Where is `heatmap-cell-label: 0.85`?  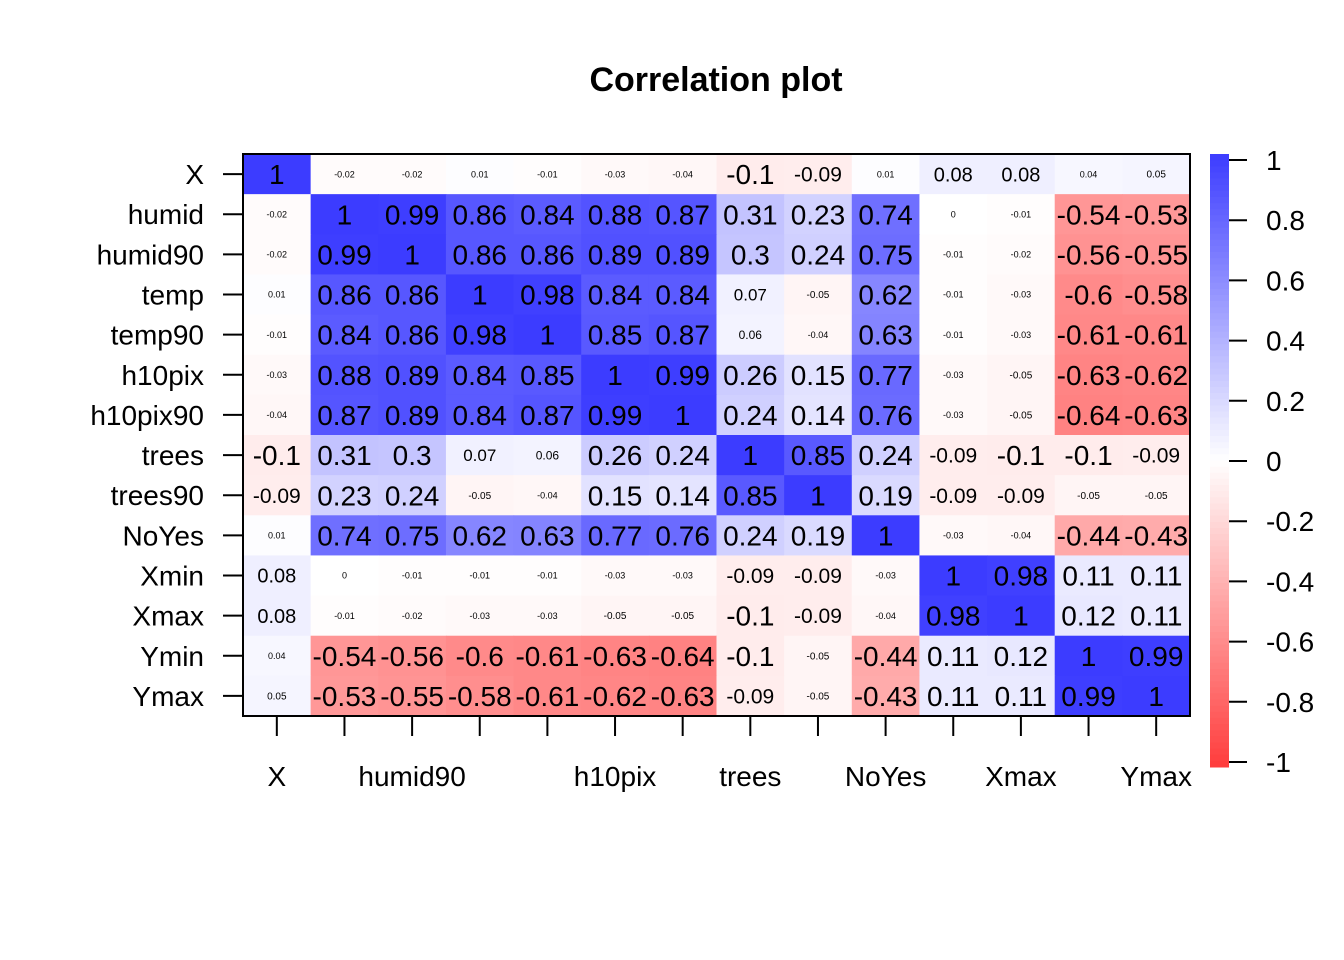 heatmap-cell-label: 0.85 is located at coordinates (818, 455).